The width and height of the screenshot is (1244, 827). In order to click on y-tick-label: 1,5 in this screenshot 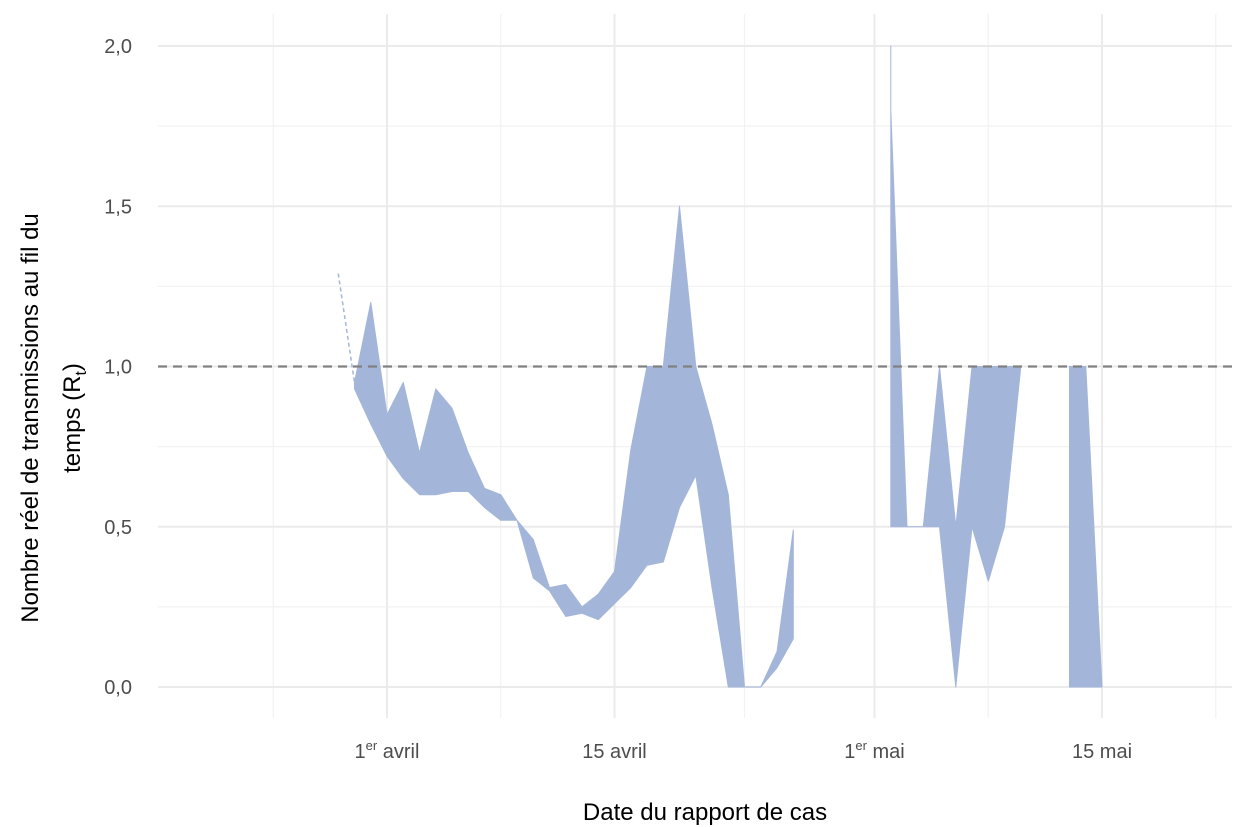, I will do `click(118, 207)`.